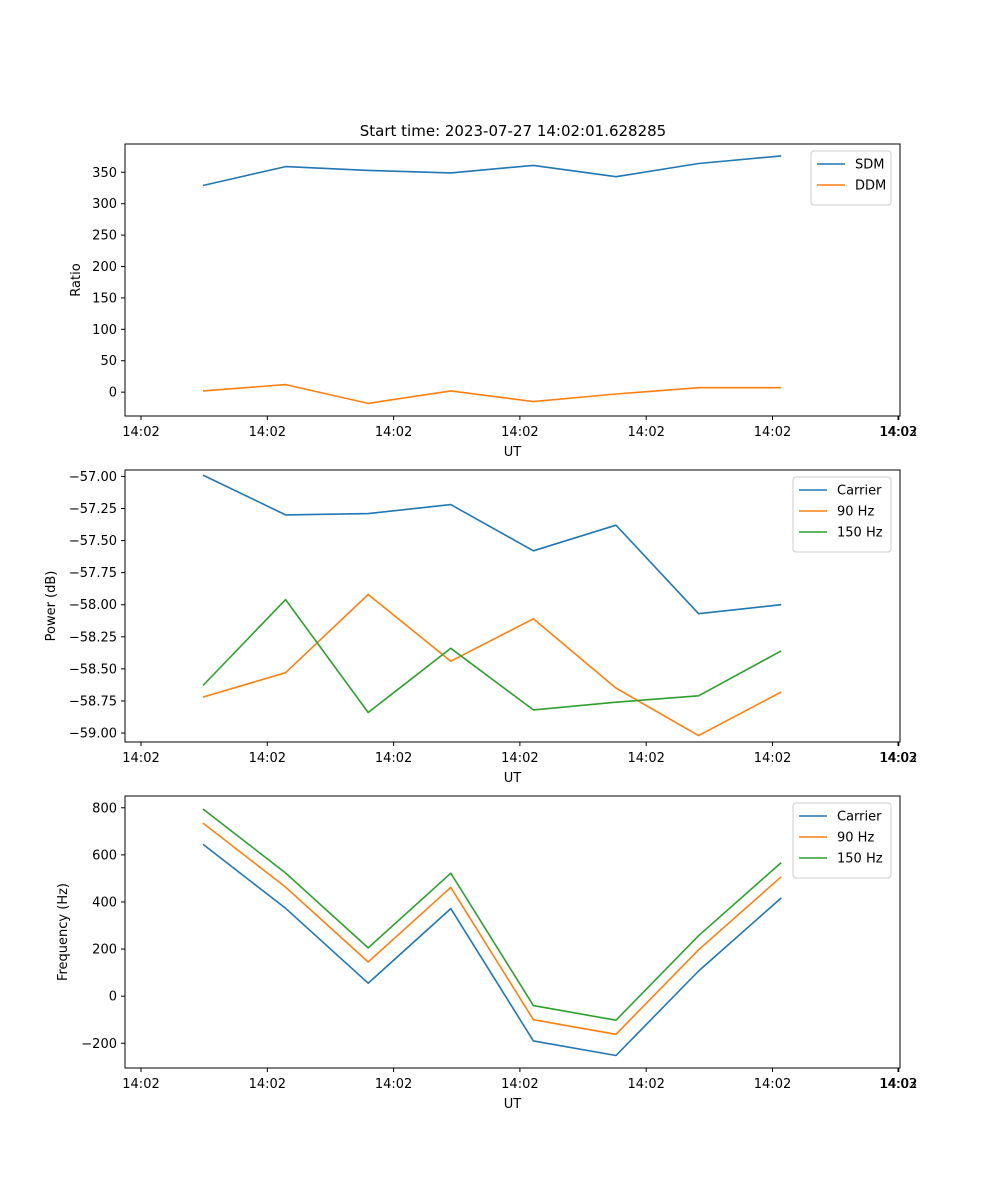  Describe the element at coordinates (108, 361) in the screenshot. I see `y-tick-label: 50` at that location.